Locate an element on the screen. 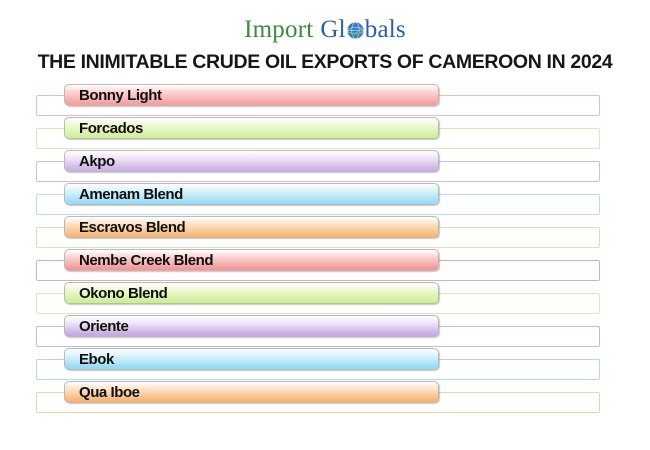  bar-label: Ebok is located at coordinates (96, 359).